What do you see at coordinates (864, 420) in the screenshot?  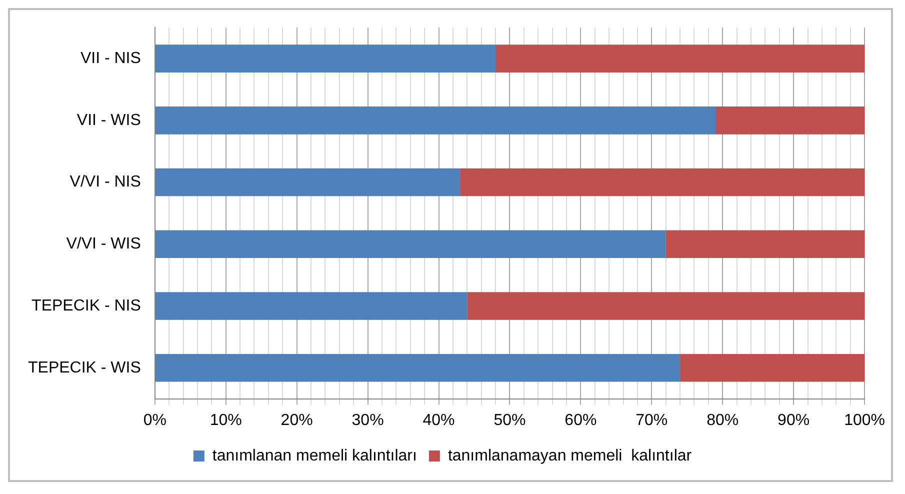 I see `x-tick-label: 100%` at bounding box center [864, 420].